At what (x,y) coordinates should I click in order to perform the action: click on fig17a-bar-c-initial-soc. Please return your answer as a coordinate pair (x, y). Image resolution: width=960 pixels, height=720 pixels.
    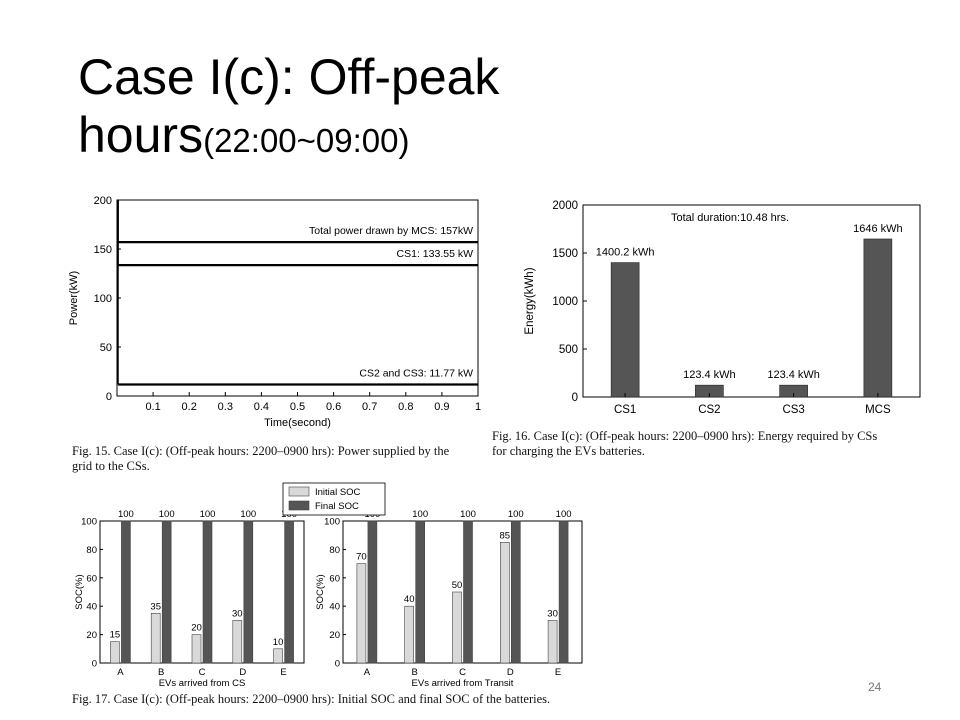
    Looking at the image, I should click on (196, 649).